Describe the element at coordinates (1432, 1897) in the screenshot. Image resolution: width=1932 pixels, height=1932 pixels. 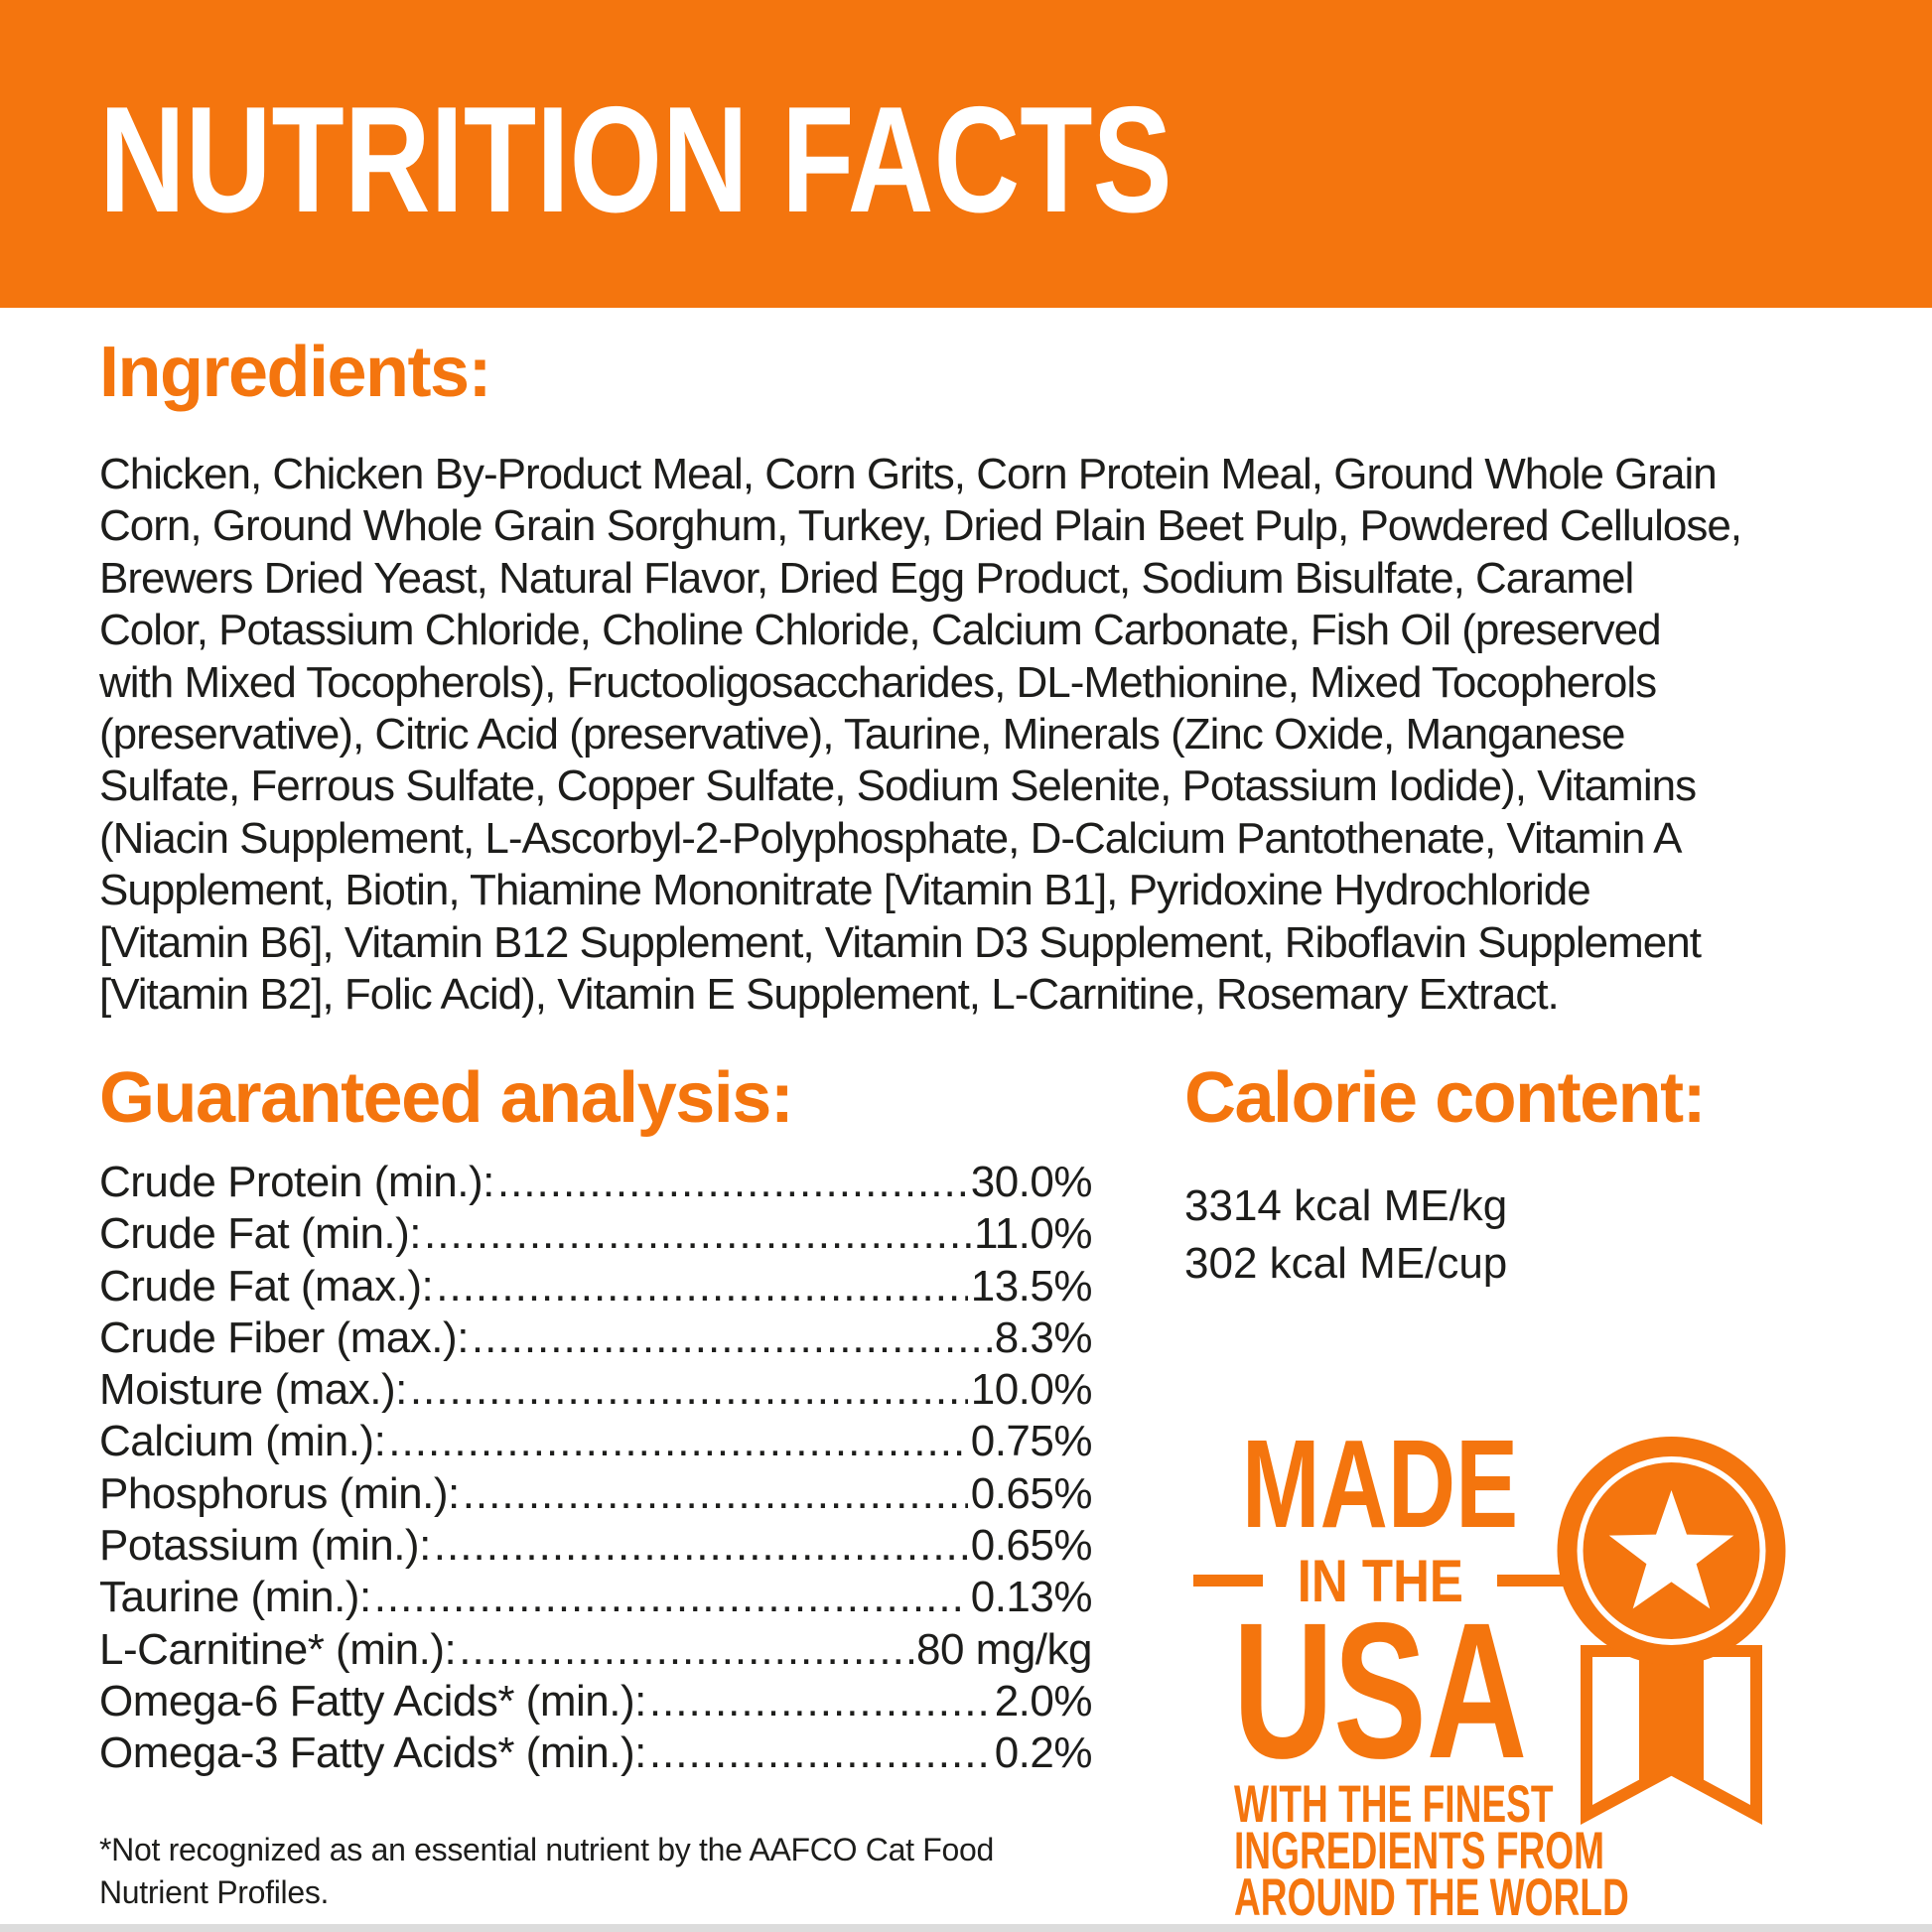
I see `usa-tagline-line: AROUND THE WORLD` at that location.